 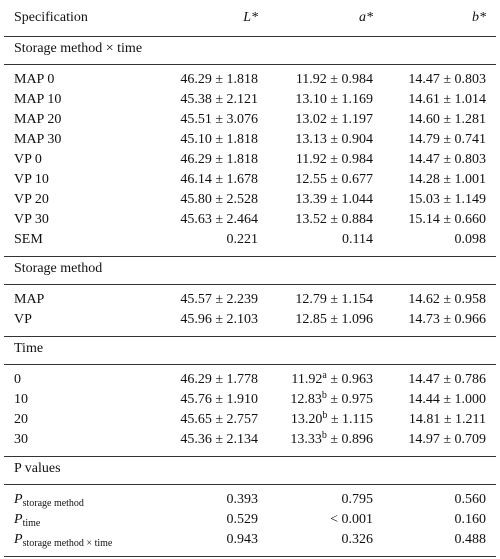 I want to click on value-cell: 0.114, so click(x=357, y=239).